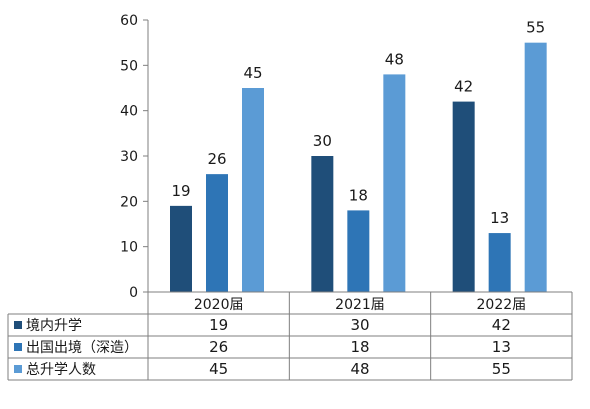  What do you see at coordinates (218, 347) in the screenshot?
I see `table-cell-value: 26` at bounding box center [218, 347].